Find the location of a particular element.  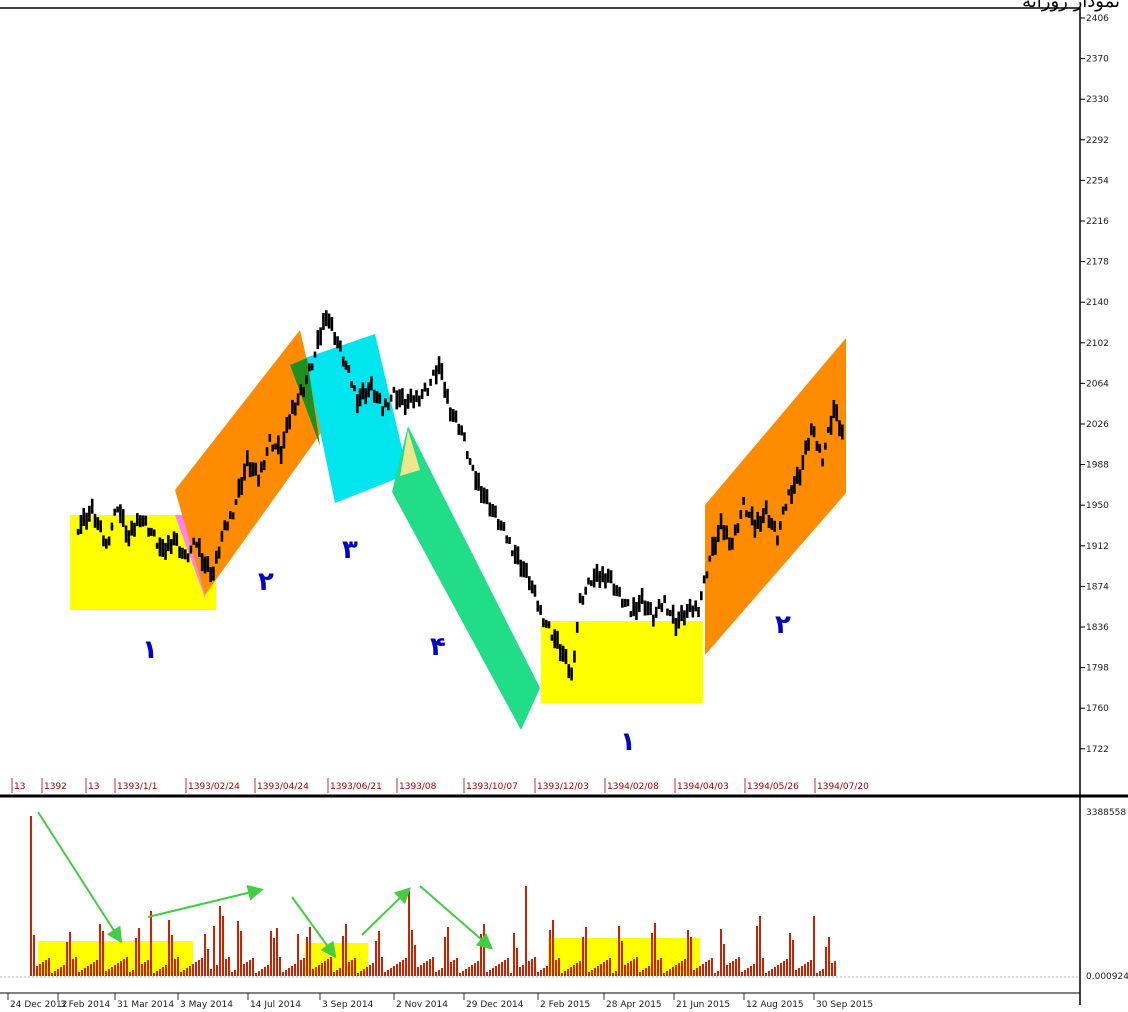

wave-label-4: ۴ is located at coordinates (438, 647).